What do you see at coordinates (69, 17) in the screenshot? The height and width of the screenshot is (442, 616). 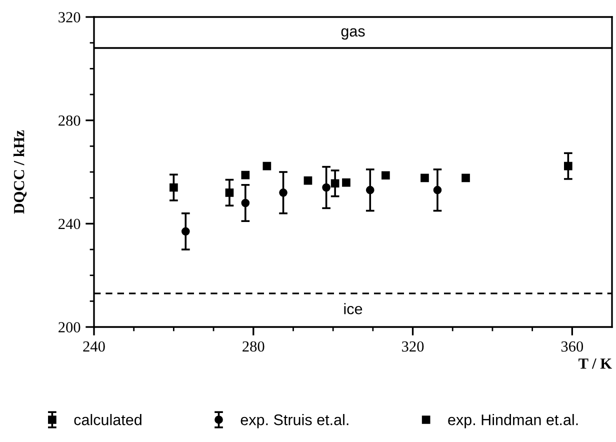 I see `y-tick-label: 320` at bounding box center [69, 17].